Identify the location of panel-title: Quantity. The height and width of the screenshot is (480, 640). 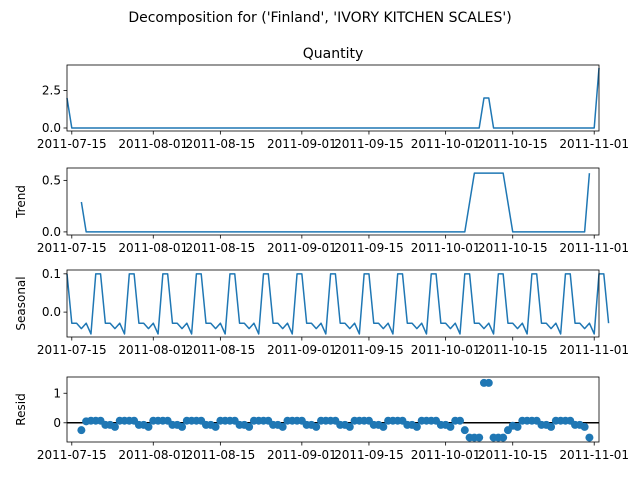
(333, 54).